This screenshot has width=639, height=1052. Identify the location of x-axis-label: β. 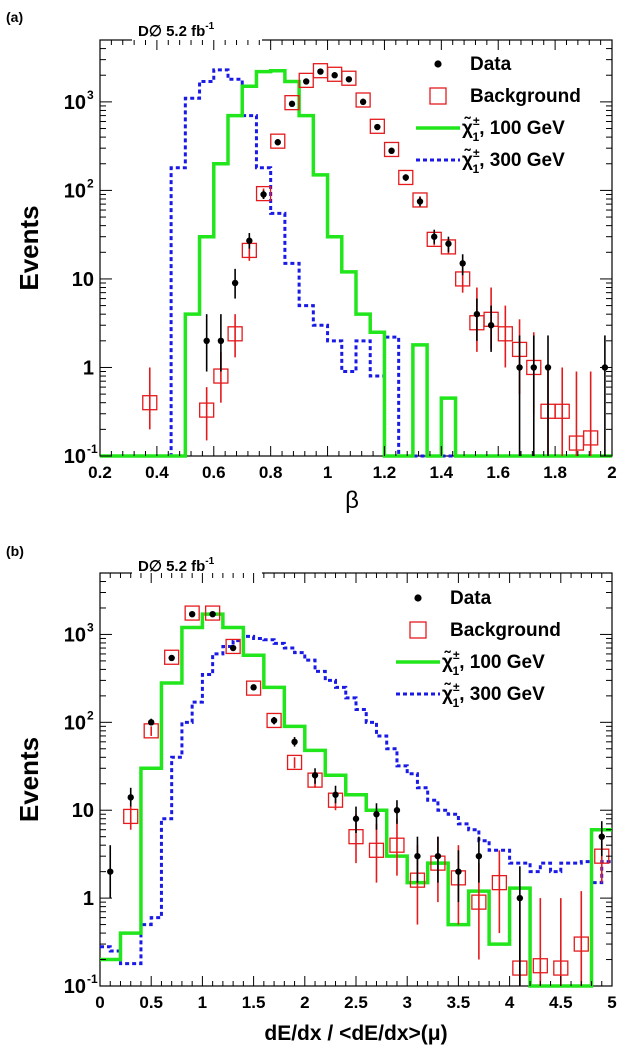
(352, 500).